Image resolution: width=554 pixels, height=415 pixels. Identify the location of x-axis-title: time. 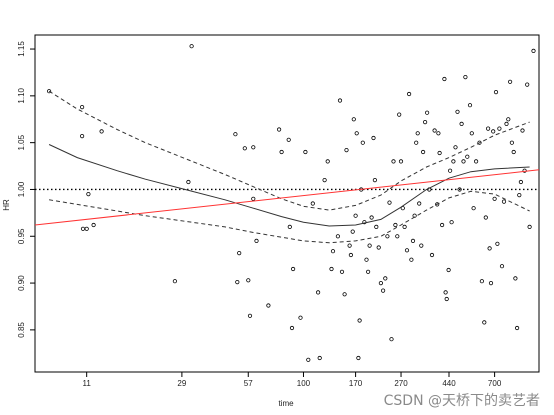
(286, 403).